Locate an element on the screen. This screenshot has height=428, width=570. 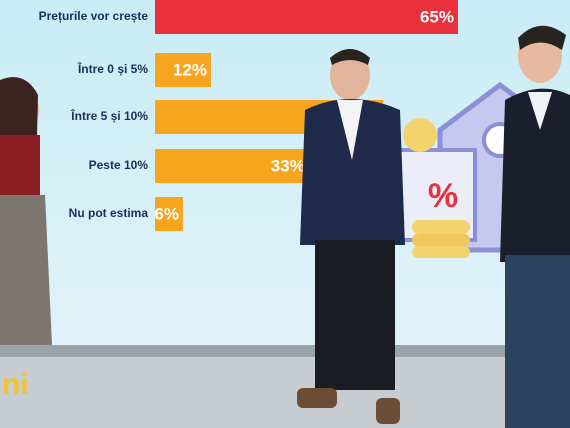
category-label: Nu pot estima is located at coordinates (109, 213).